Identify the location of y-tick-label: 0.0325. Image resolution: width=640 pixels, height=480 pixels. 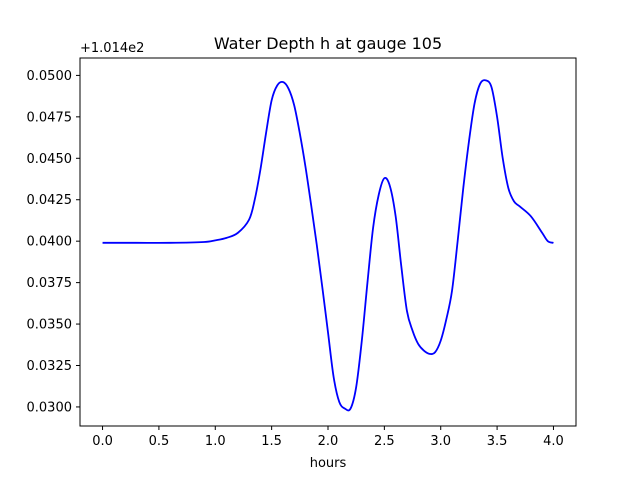
(50, 366).